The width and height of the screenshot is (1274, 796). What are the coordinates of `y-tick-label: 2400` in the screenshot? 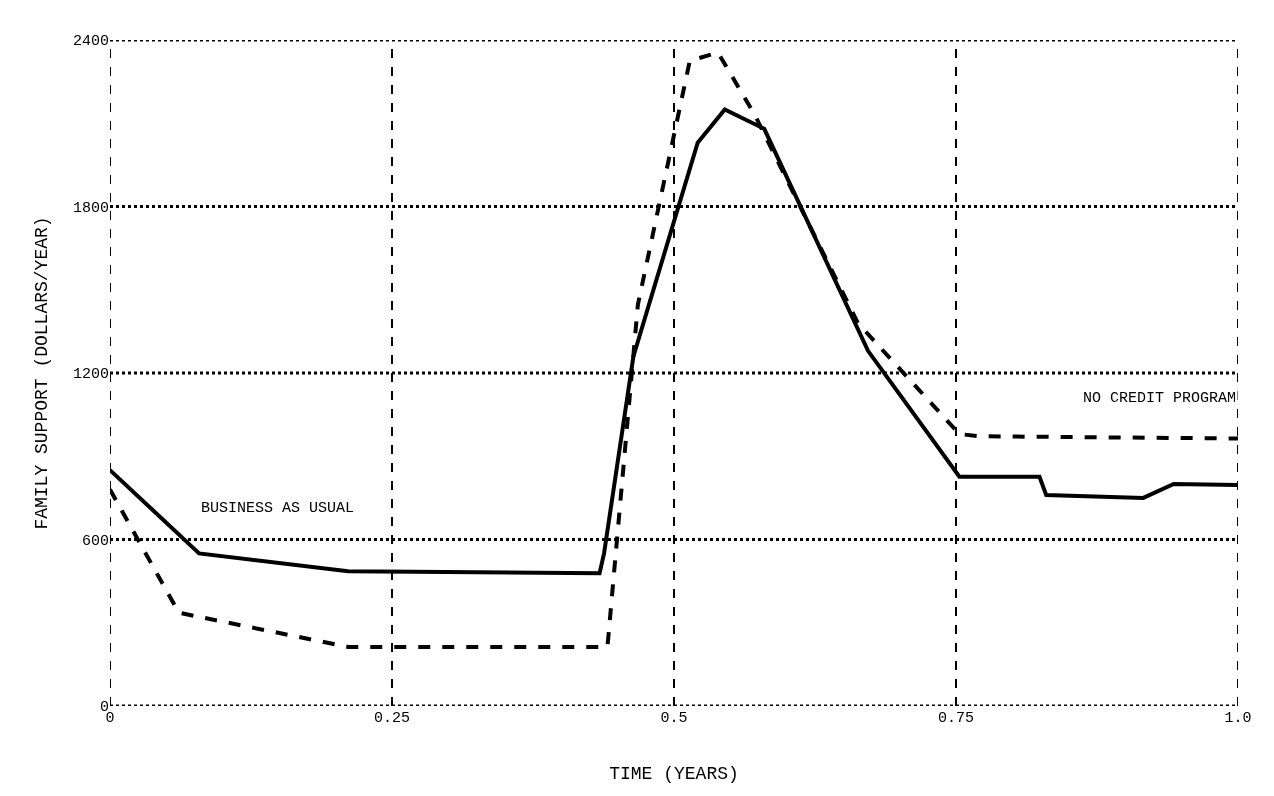 It's located at (90, 42).